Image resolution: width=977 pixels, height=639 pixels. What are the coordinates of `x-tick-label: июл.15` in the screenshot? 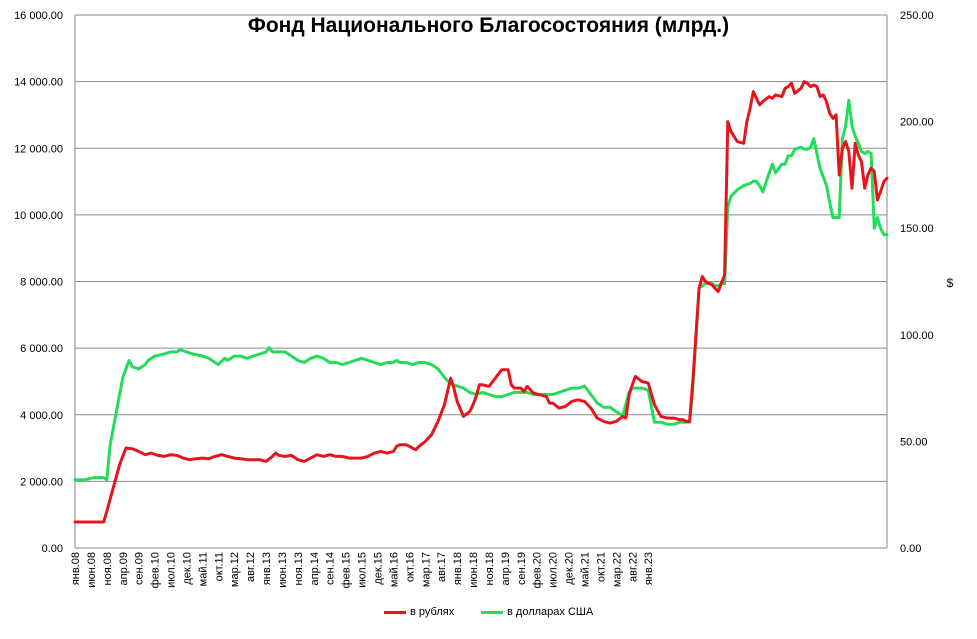 It's located at (363, 570).